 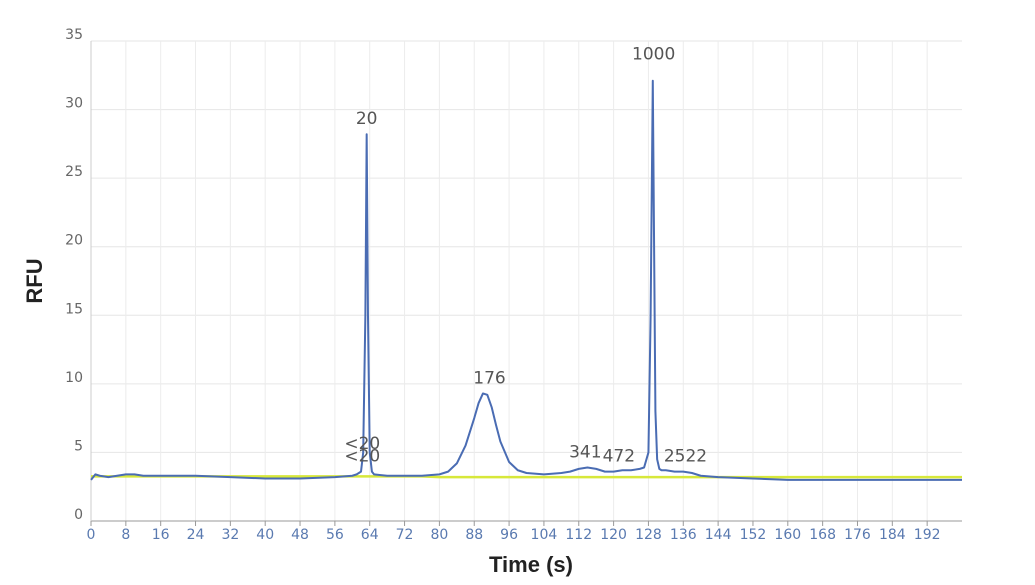 What do you see at coordinates (653, 55) in the screenshot?
I see `peak-label: 1000` at bounding box center [653, 55].